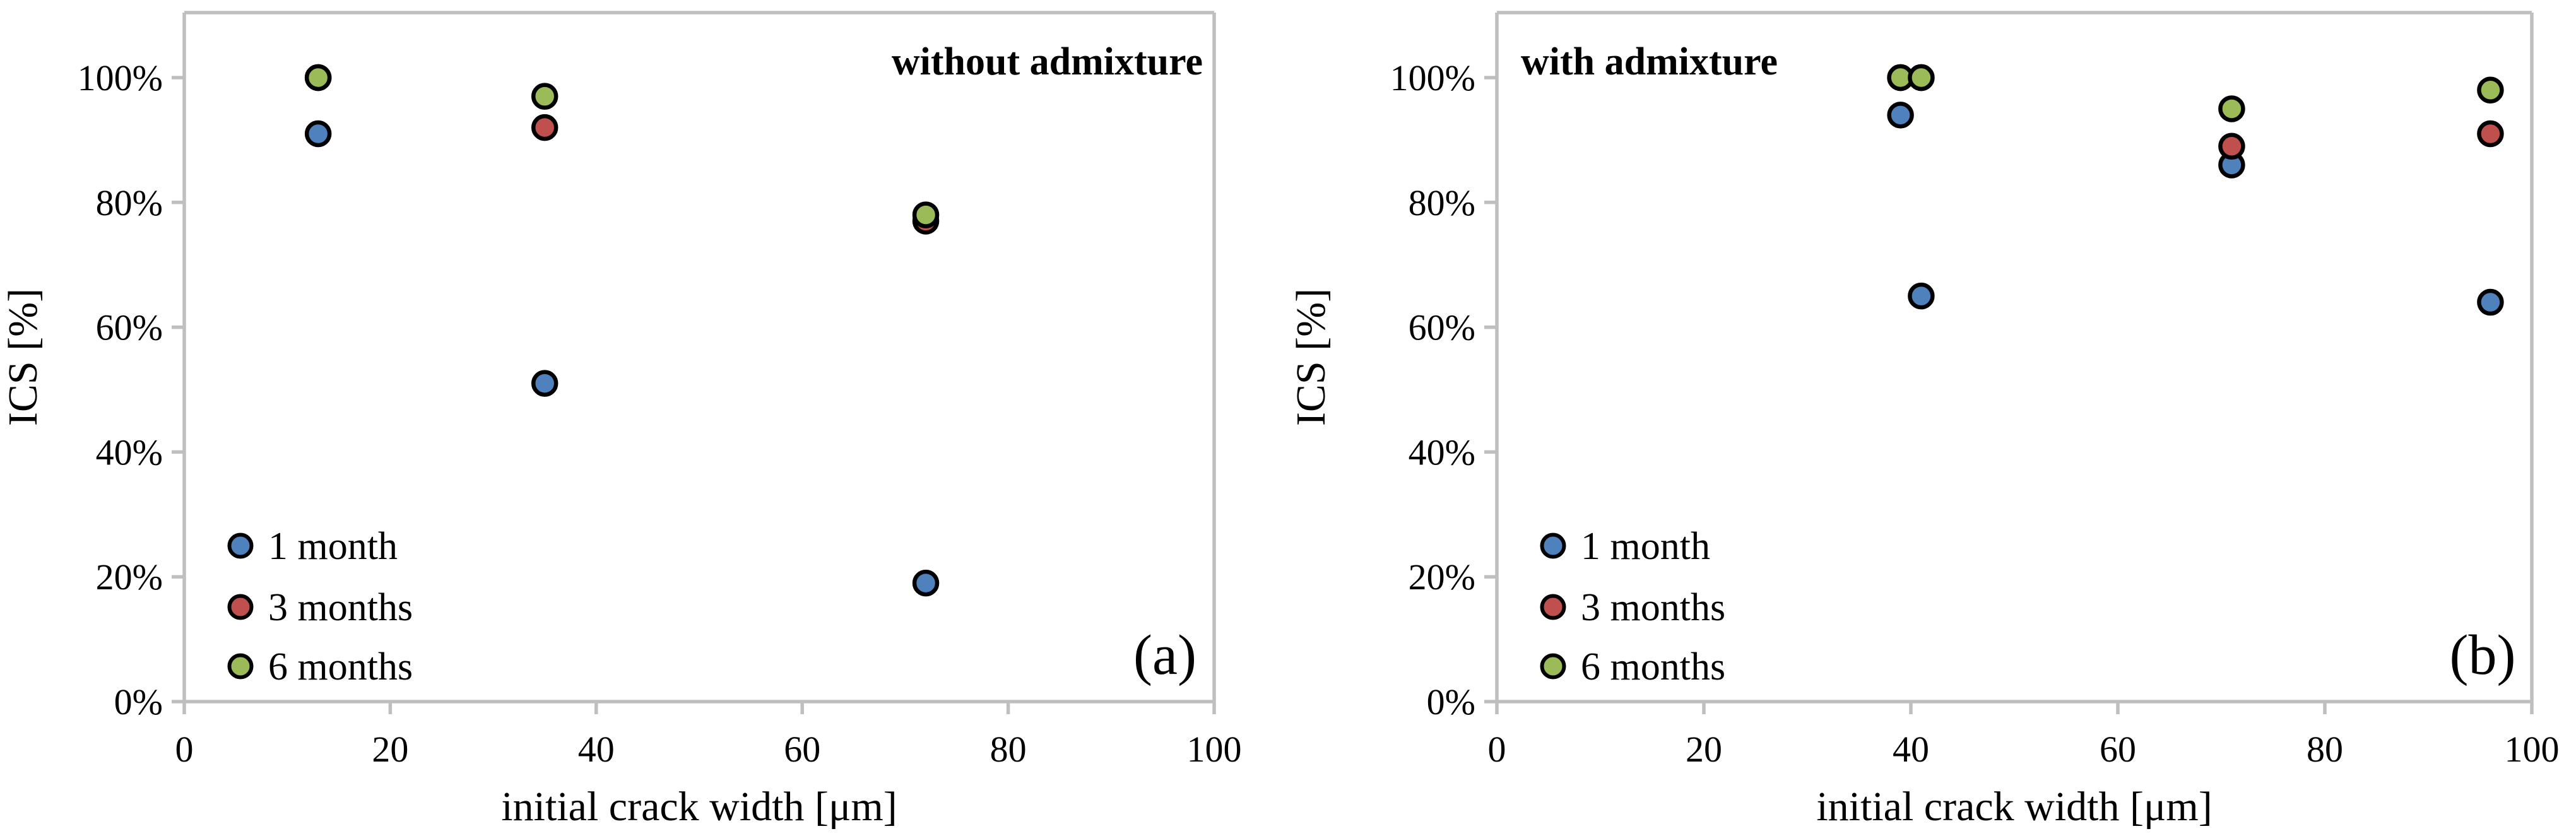  Describe the element at coordinates (2483, 655) in the screenshot. I see `panel-letter: (b)` at that location.